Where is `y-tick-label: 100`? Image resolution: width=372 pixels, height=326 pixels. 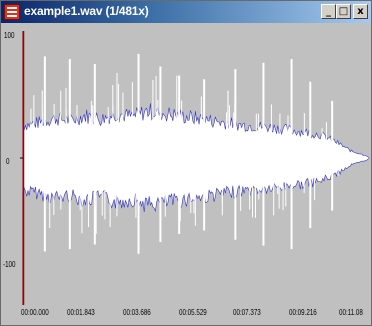 y-tick-label: 100 is located at coordinates (9, 35).